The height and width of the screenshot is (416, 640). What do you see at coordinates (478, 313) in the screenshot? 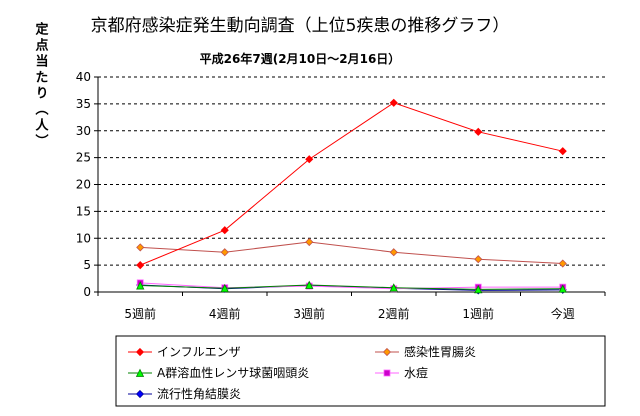
I see `x-tick-label: 1週前` at bounding box center [478, 313].